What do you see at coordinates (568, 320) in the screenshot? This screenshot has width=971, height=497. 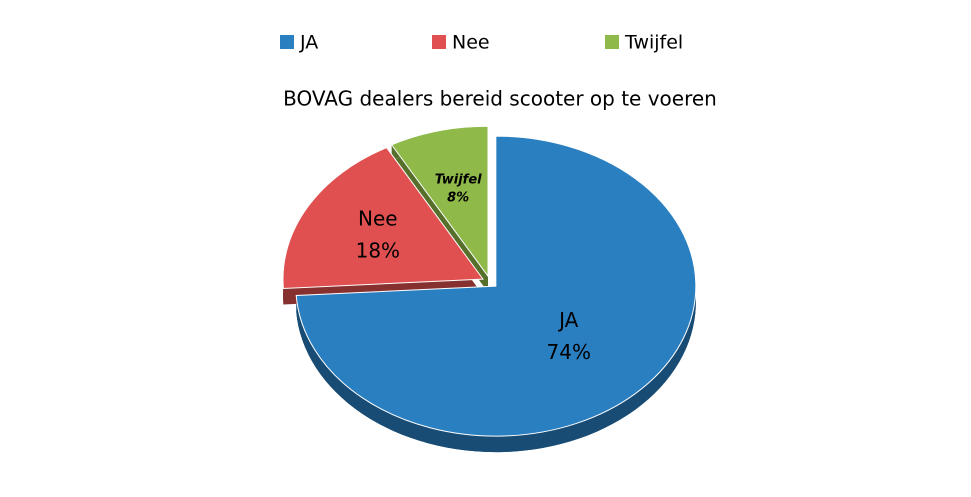 I see `data-label-name: JA` at bounding box center [568, 320].